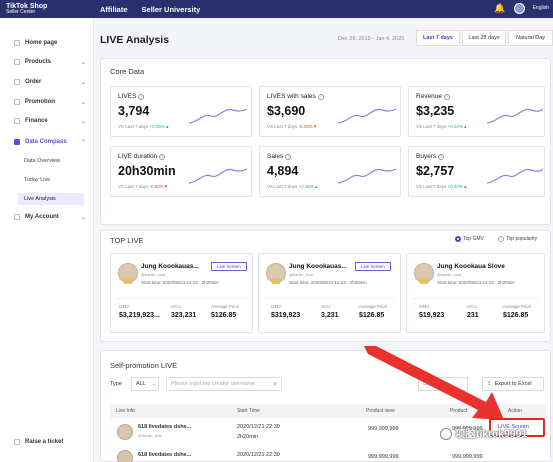 The width and height of the screenshot is (553, 462). What do you see at coordinates (38, 62) in the screenshot?
I see `sidebar-item-label: Products` at bounding box center [38, 62].